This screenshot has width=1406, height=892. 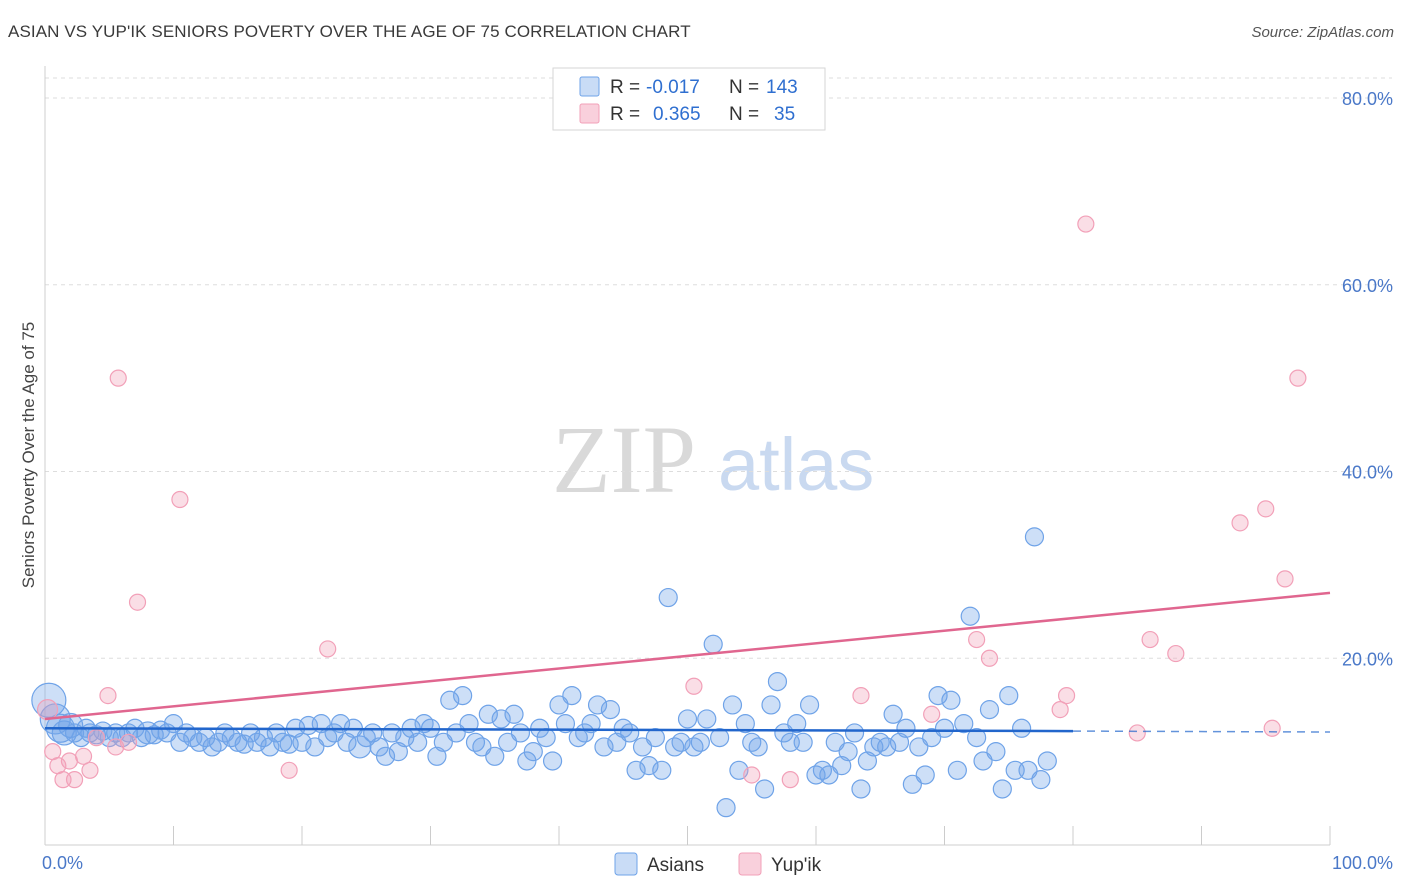 I want to click on legend-r-label-asians: R =, so click(x=625, y=87).